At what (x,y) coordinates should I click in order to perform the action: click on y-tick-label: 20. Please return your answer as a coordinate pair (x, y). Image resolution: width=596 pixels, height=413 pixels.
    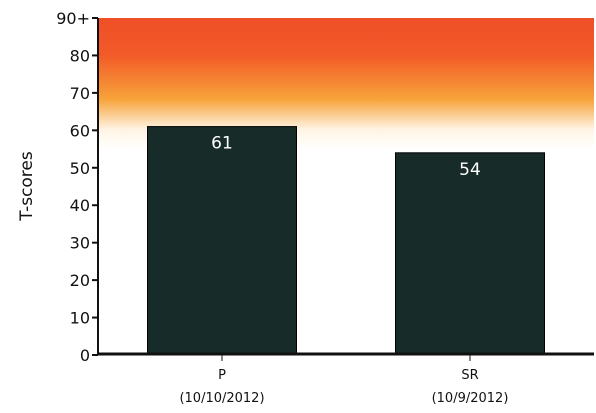
    Looking at the image, I should click on (80, 280).